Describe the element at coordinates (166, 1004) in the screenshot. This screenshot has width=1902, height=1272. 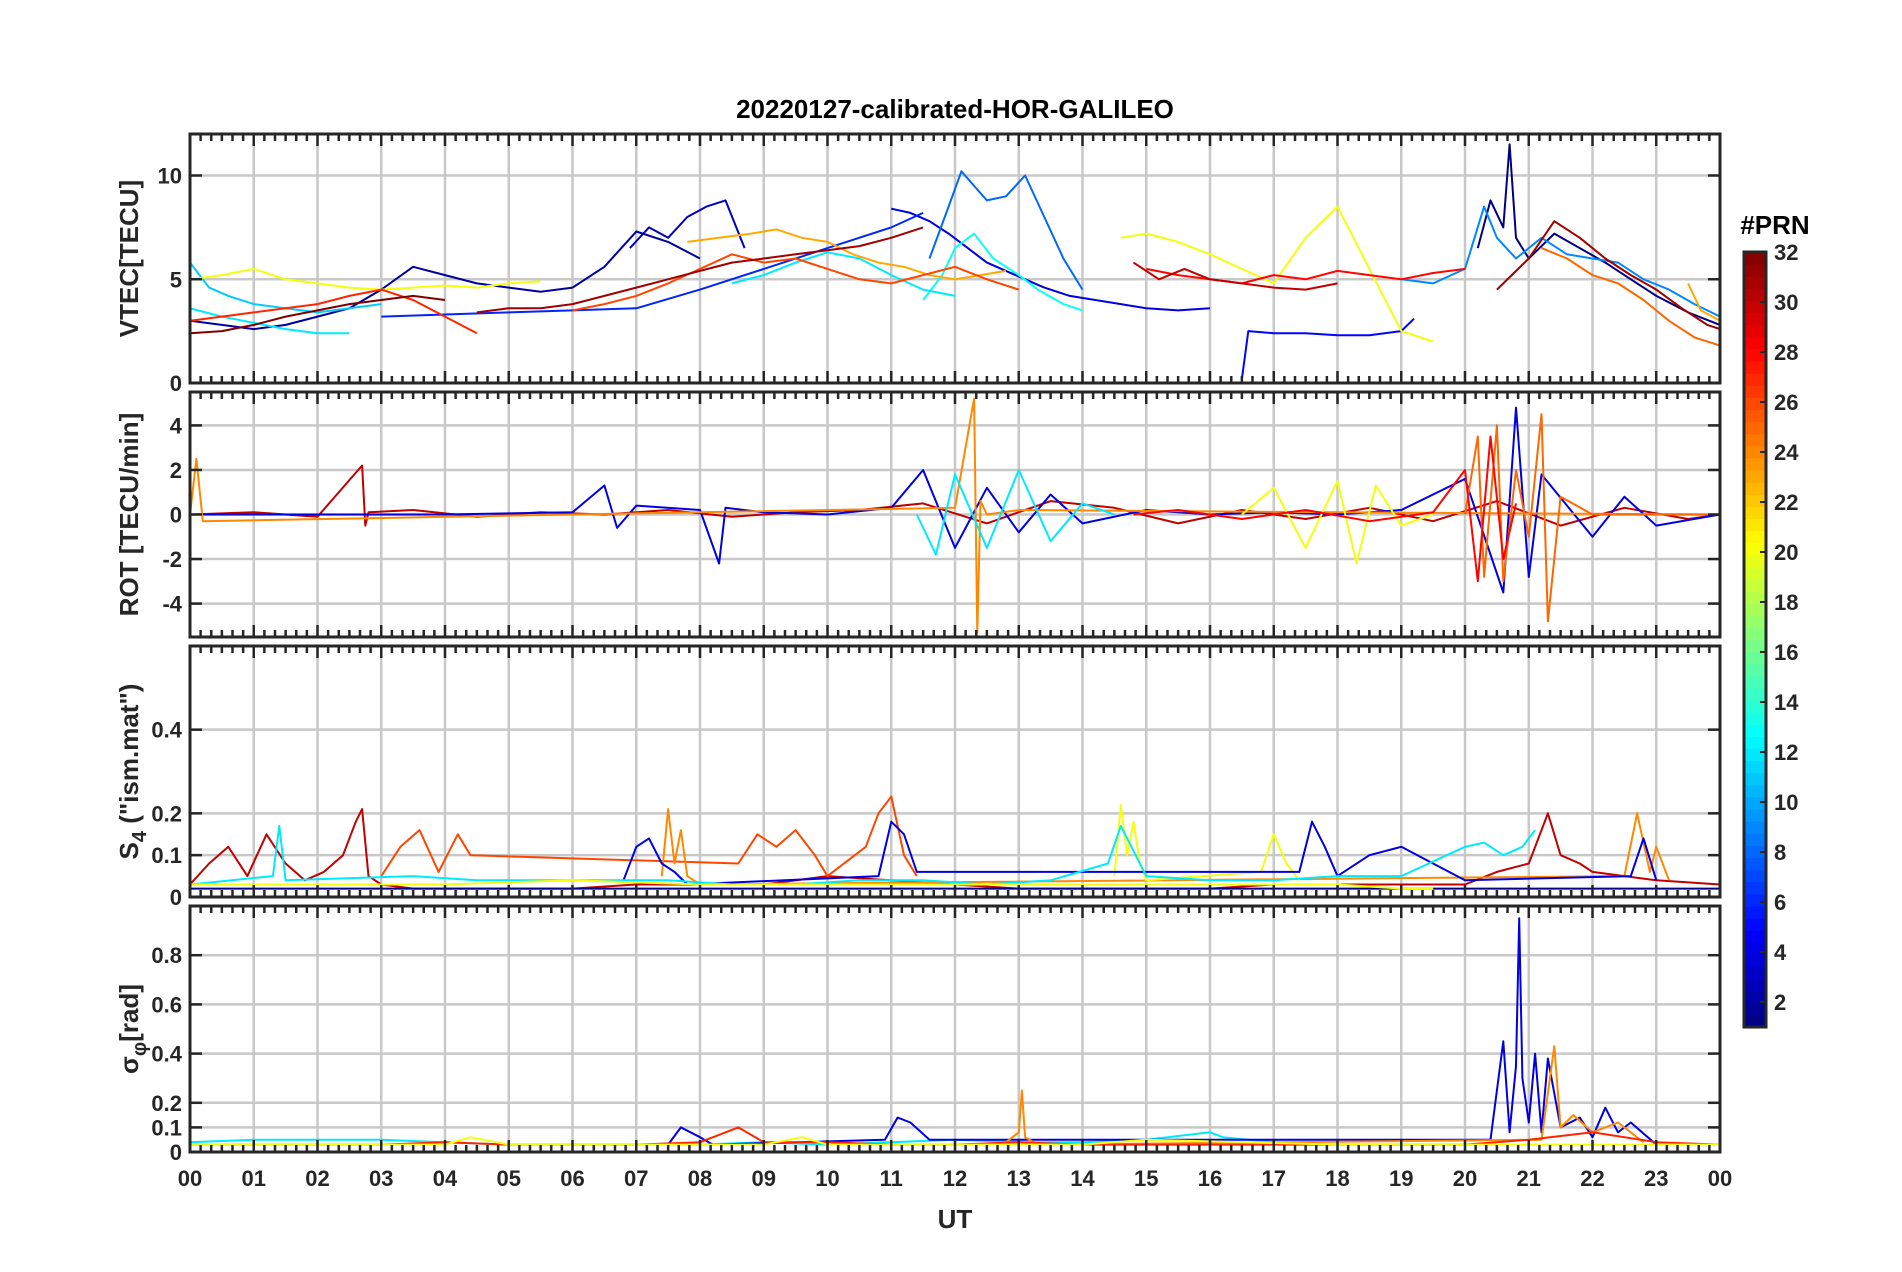
I see `y-tick-label: 0.6` at that location.